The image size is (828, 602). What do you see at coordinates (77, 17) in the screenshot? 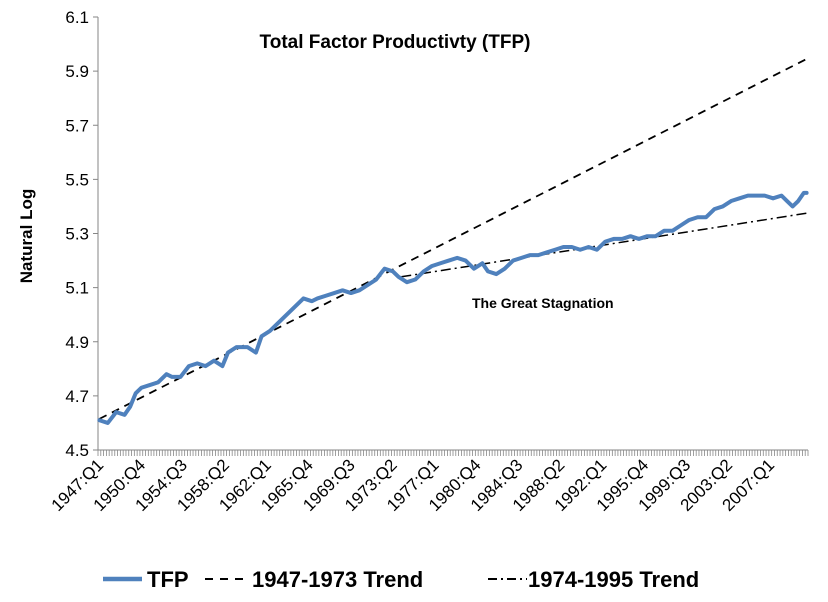
I see `y-tick-label: 6.1` at bounding box center [77, 17].